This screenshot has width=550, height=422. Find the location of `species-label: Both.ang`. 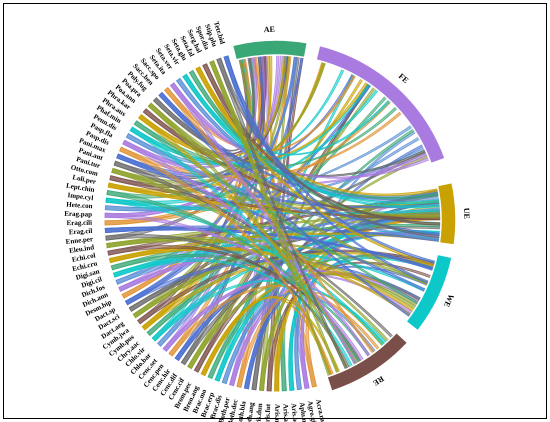

species-label: Both.ang is located at coordinates (249, 411).